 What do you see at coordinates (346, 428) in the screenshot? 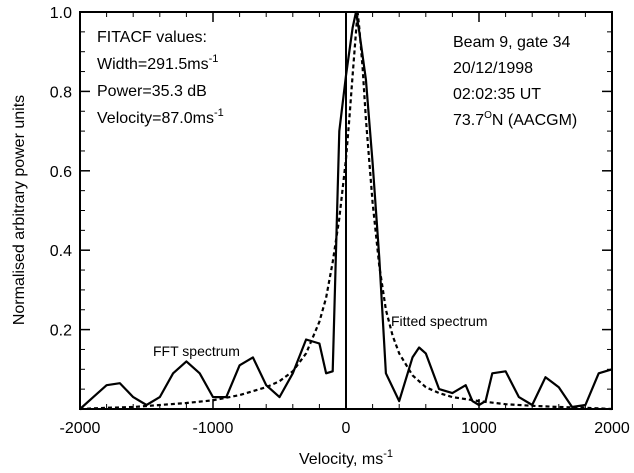
I see `x-tick-label: 0` at bounding box center [346, 428].